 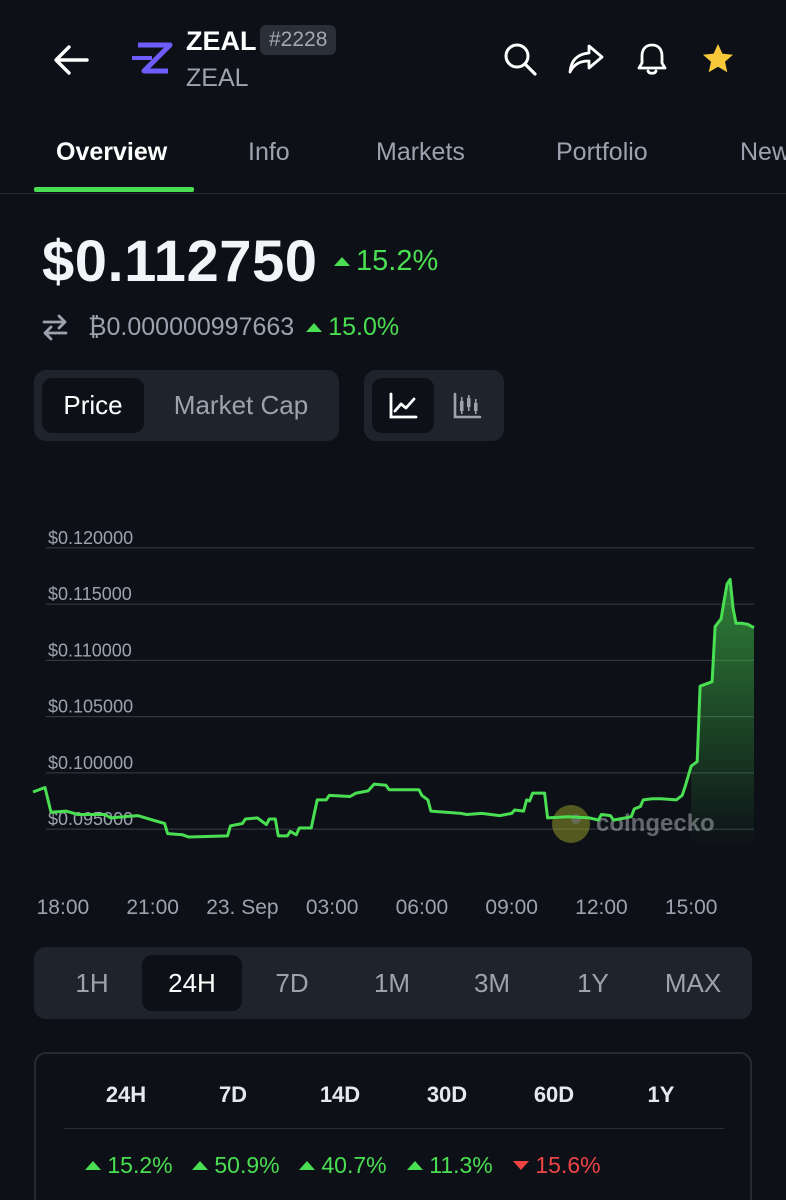 I want to click on divider, so click(x=394, y=1128).